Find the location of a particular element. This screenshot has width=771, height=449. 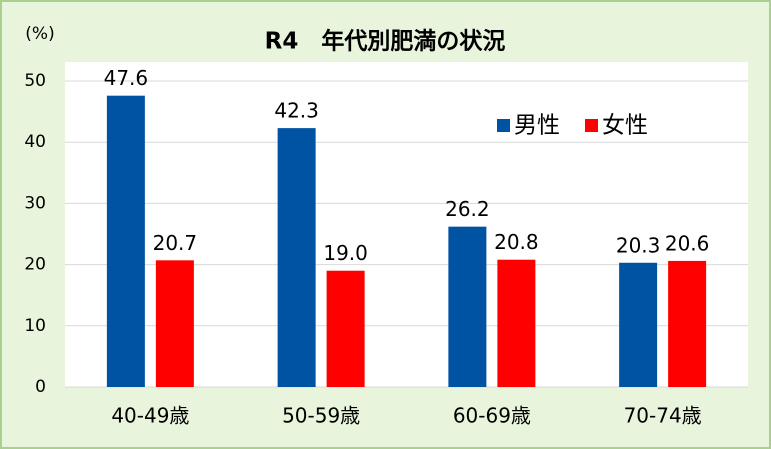

x-tick-label: 70-74歳 is located at coordinates (663, 416).